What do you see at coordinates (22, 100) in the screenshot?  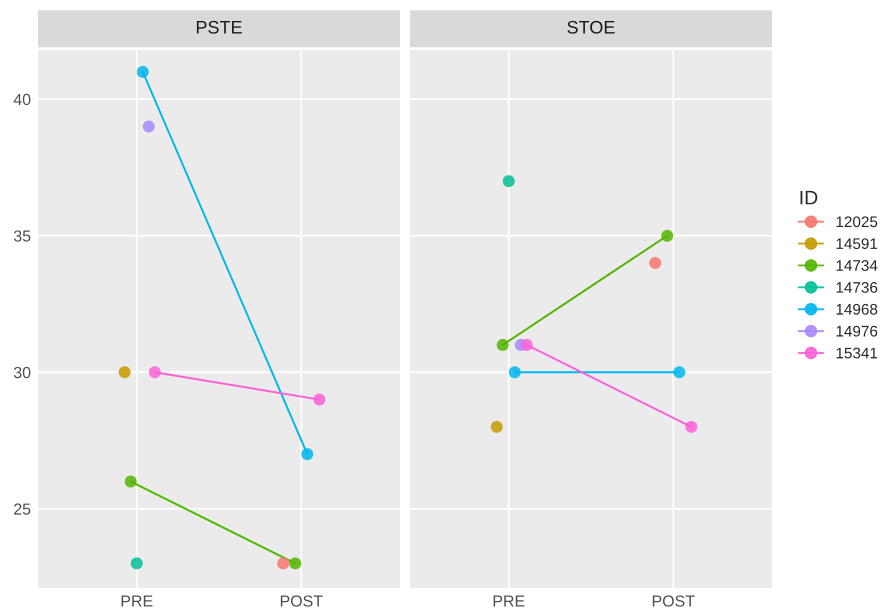 I see `y-tick-label: 40` at bounding box center [22, 100].